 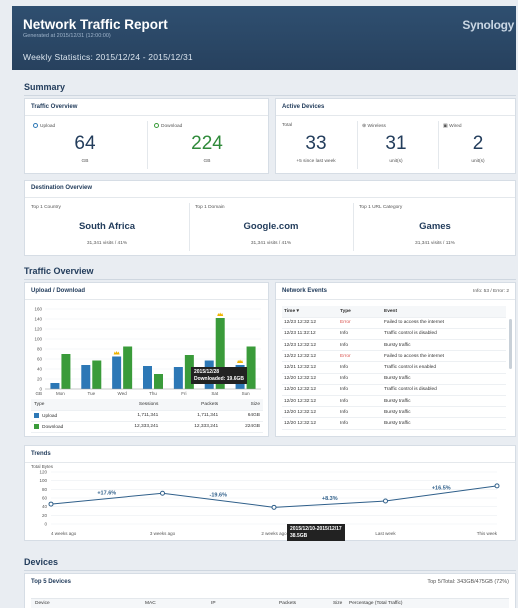 What do you see at coordinates (45, 506) in the screenshot?
I see `y-tick-label: 40` at bounding box center [45, 506].